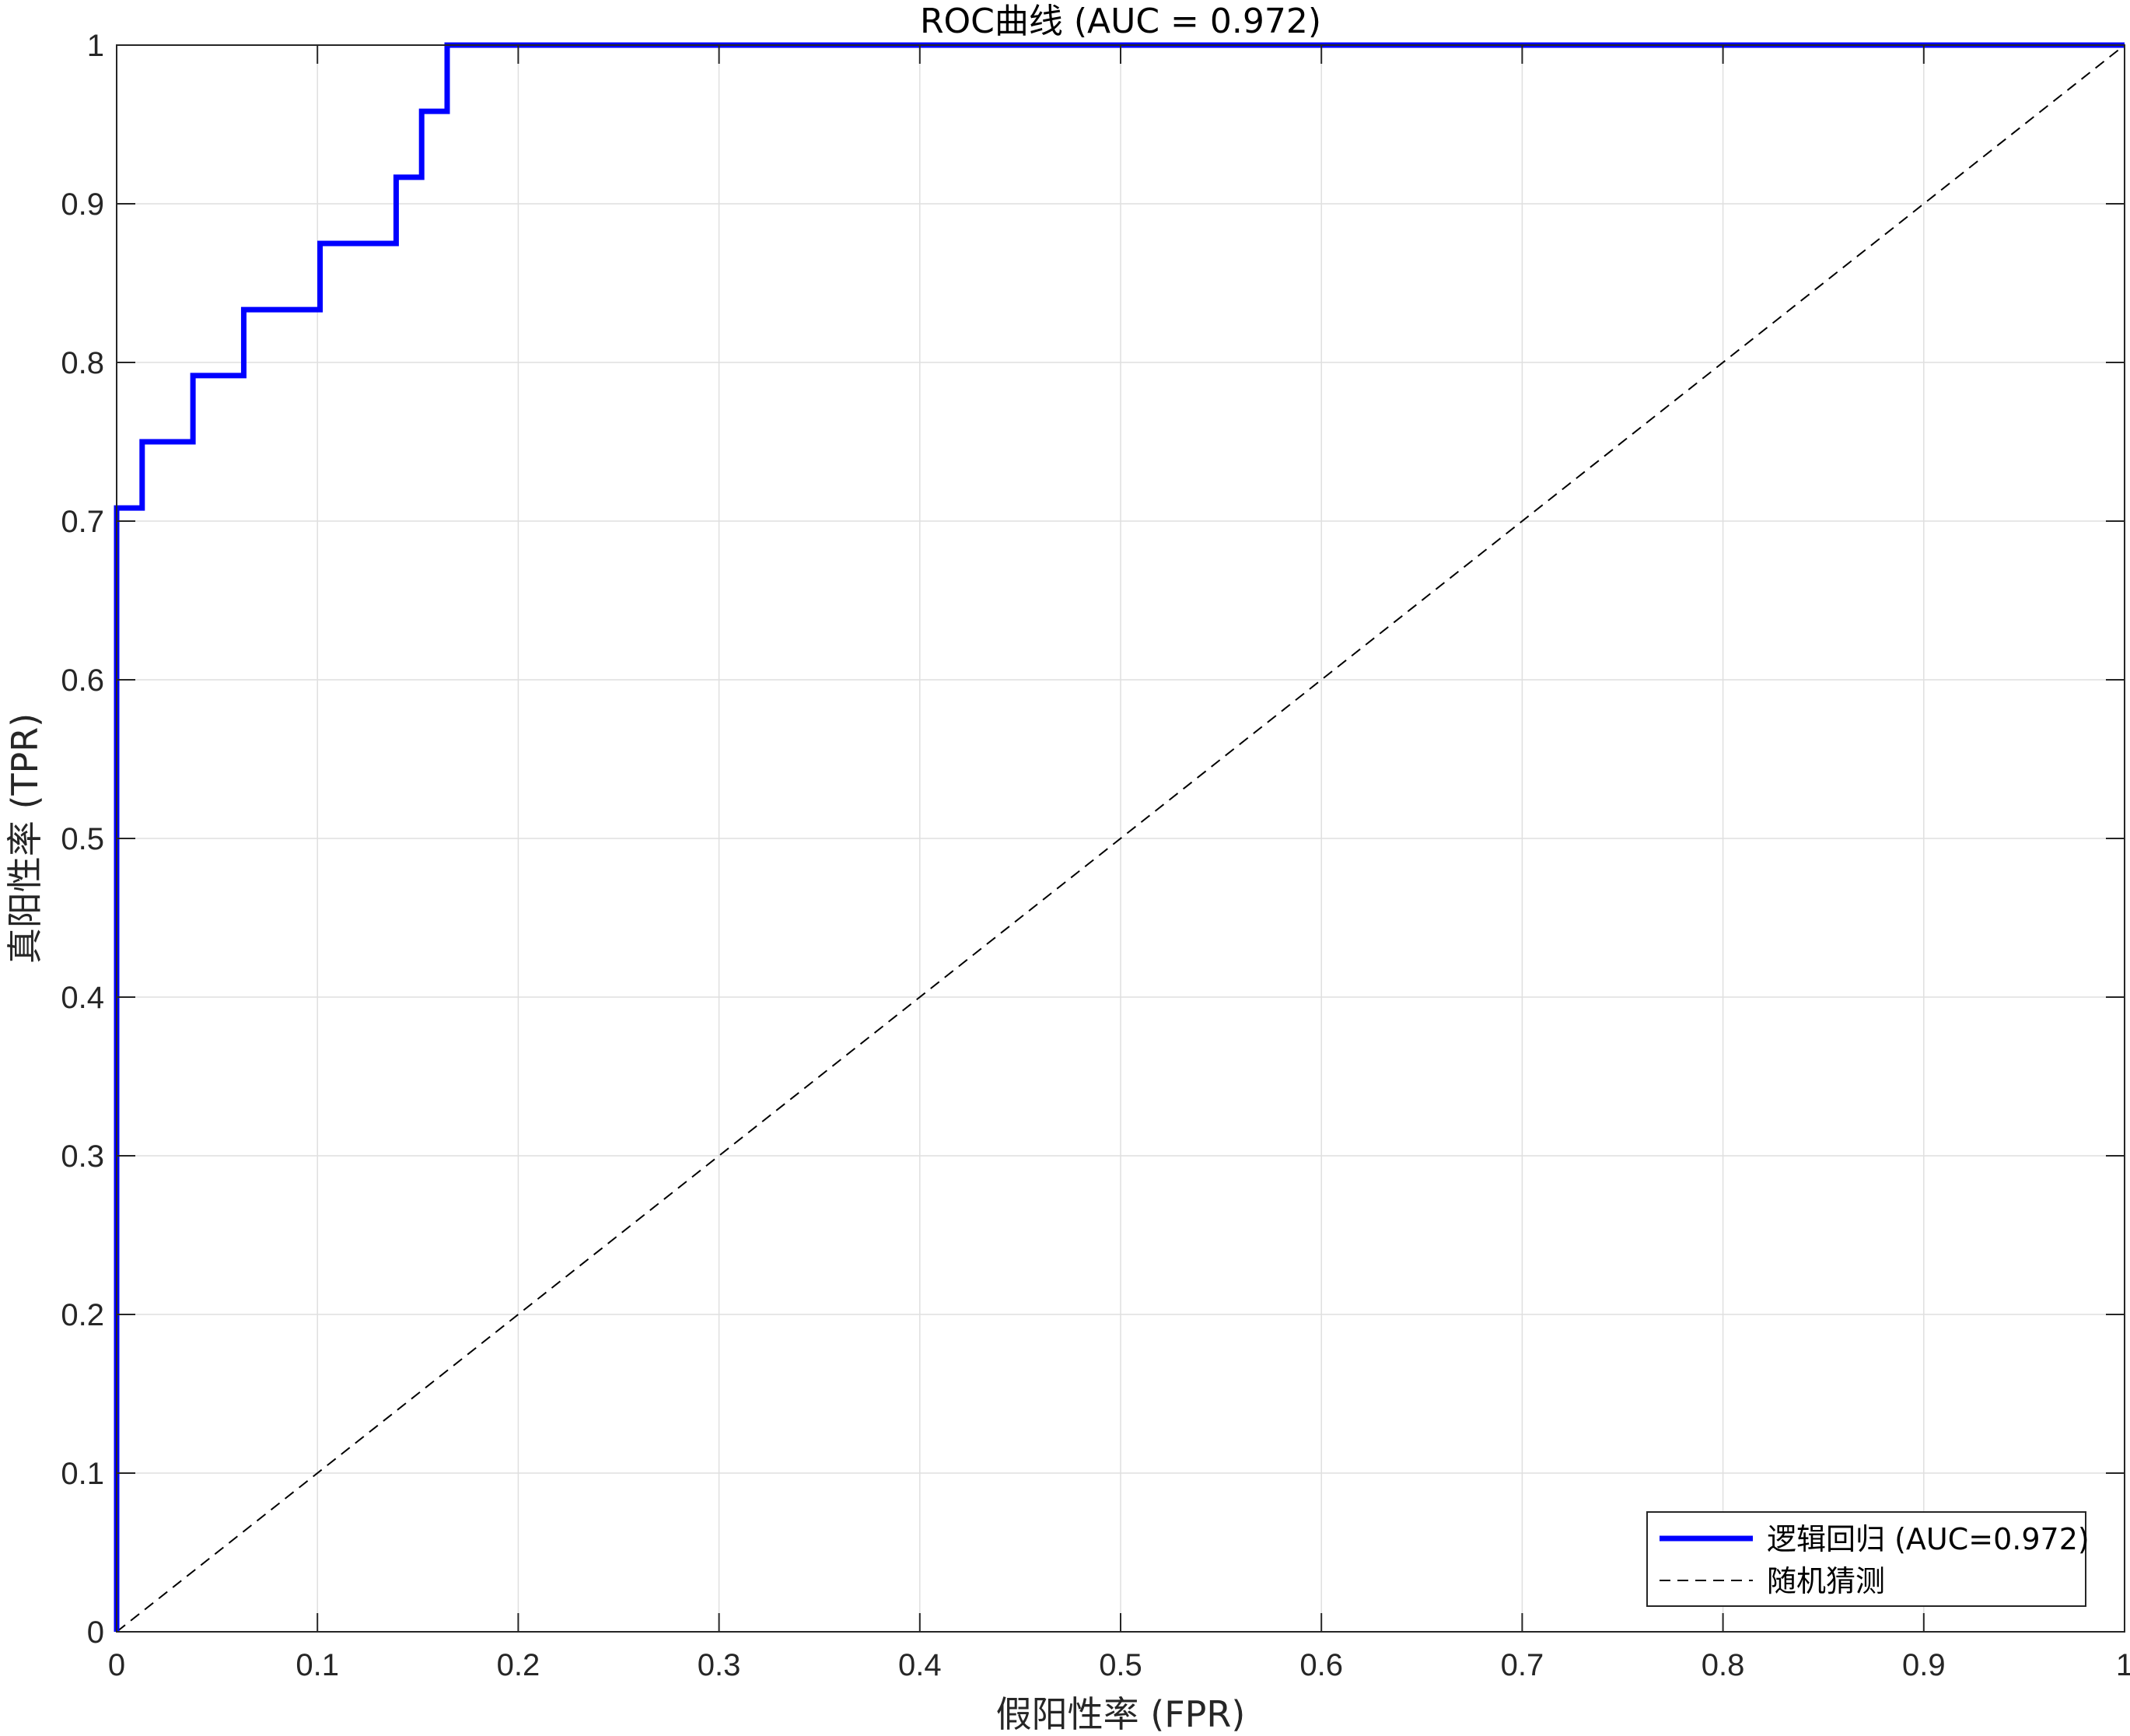 The width and height of the screenshot is (2130, 1736). What do you see at coordinates (83, 522) in the screenshot?
I see `y-tick-label: 0.7` at bounding box center [83, 522].